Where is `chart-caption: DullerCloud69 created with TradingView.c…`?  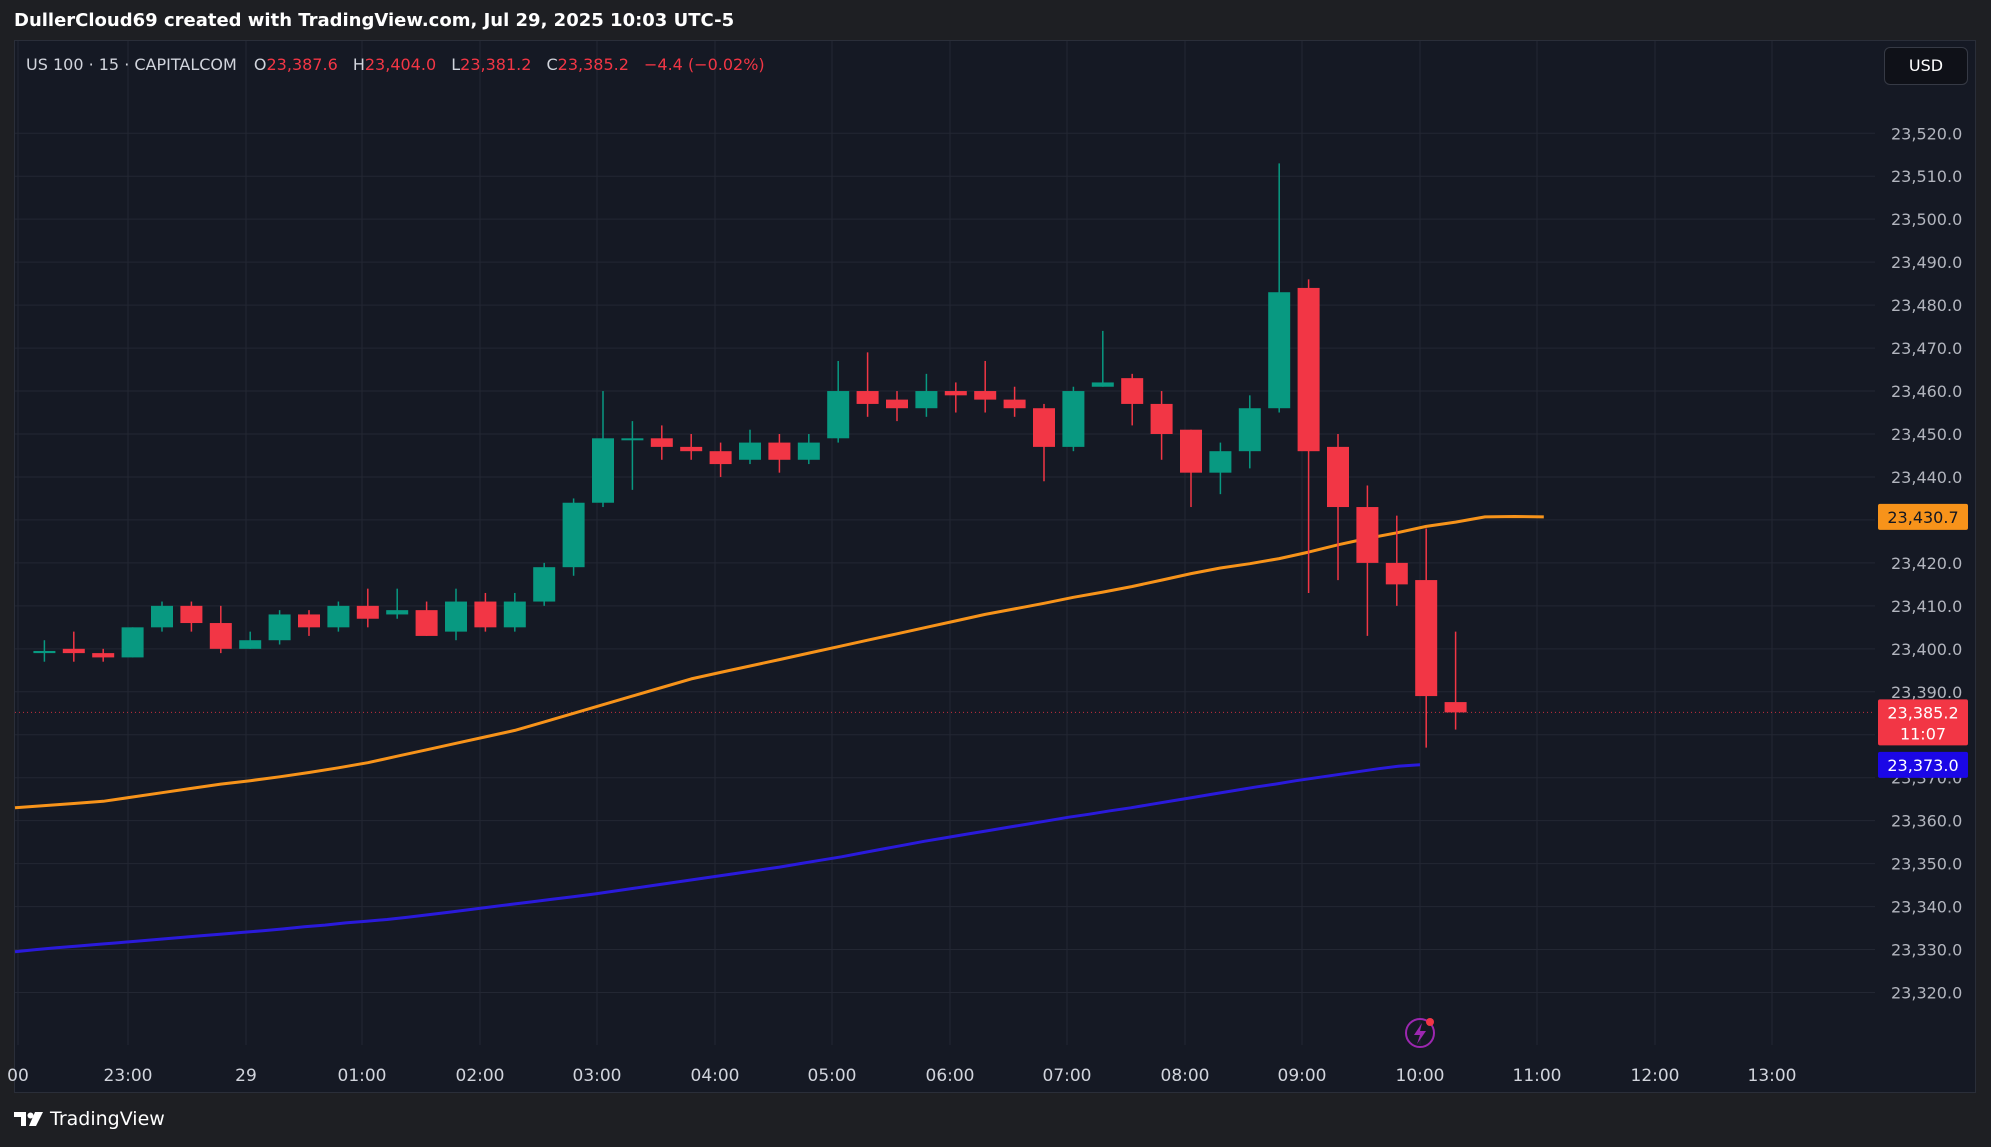
chart-caption: DullerCloud69 created with TradingView.c… is located at coordinates (374, 20).